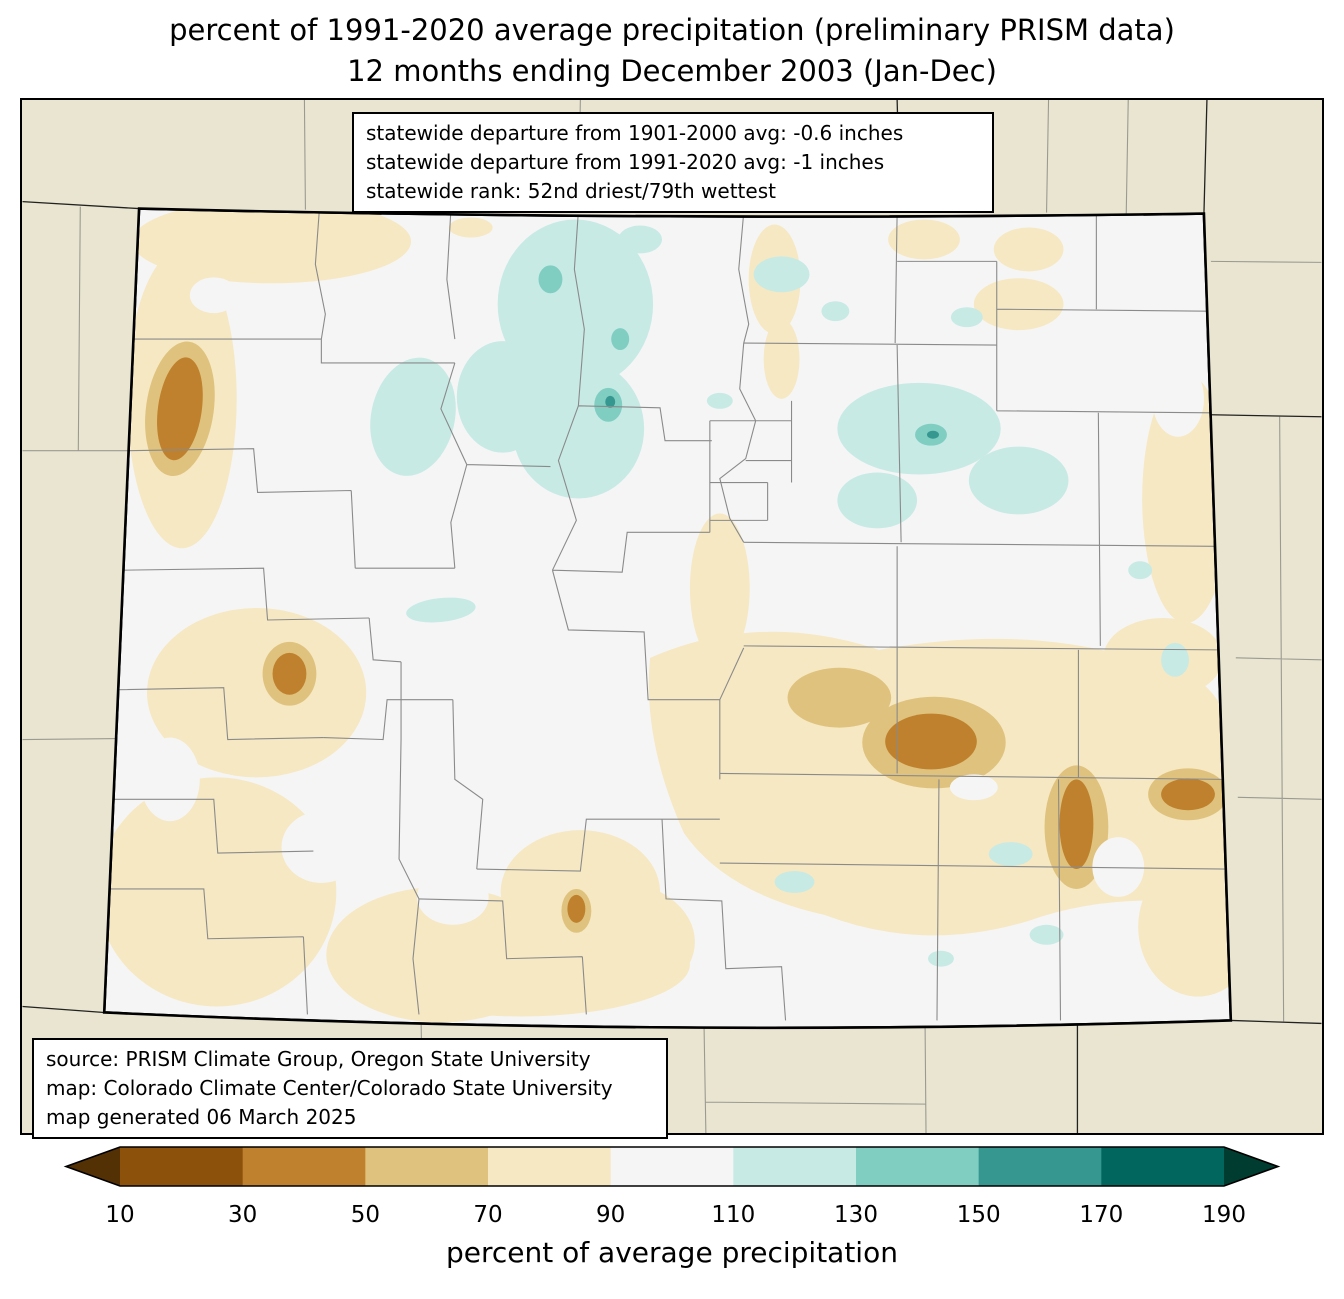 The height and width of the screenshot is (1299, 1344). Describe the element at coordinates (1224, 1215) in the screenshot. I see `colorbar-tick: 190` at that location.